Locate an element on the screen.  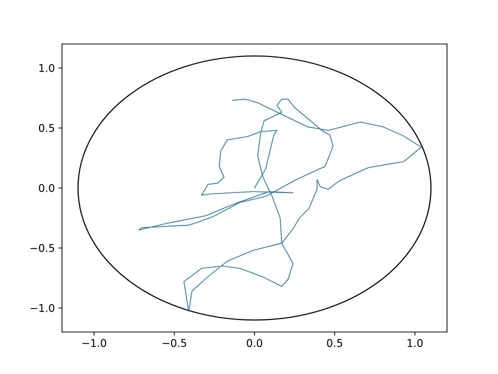
x-tick-label: −1.0 is located at coordinates (94, 343).